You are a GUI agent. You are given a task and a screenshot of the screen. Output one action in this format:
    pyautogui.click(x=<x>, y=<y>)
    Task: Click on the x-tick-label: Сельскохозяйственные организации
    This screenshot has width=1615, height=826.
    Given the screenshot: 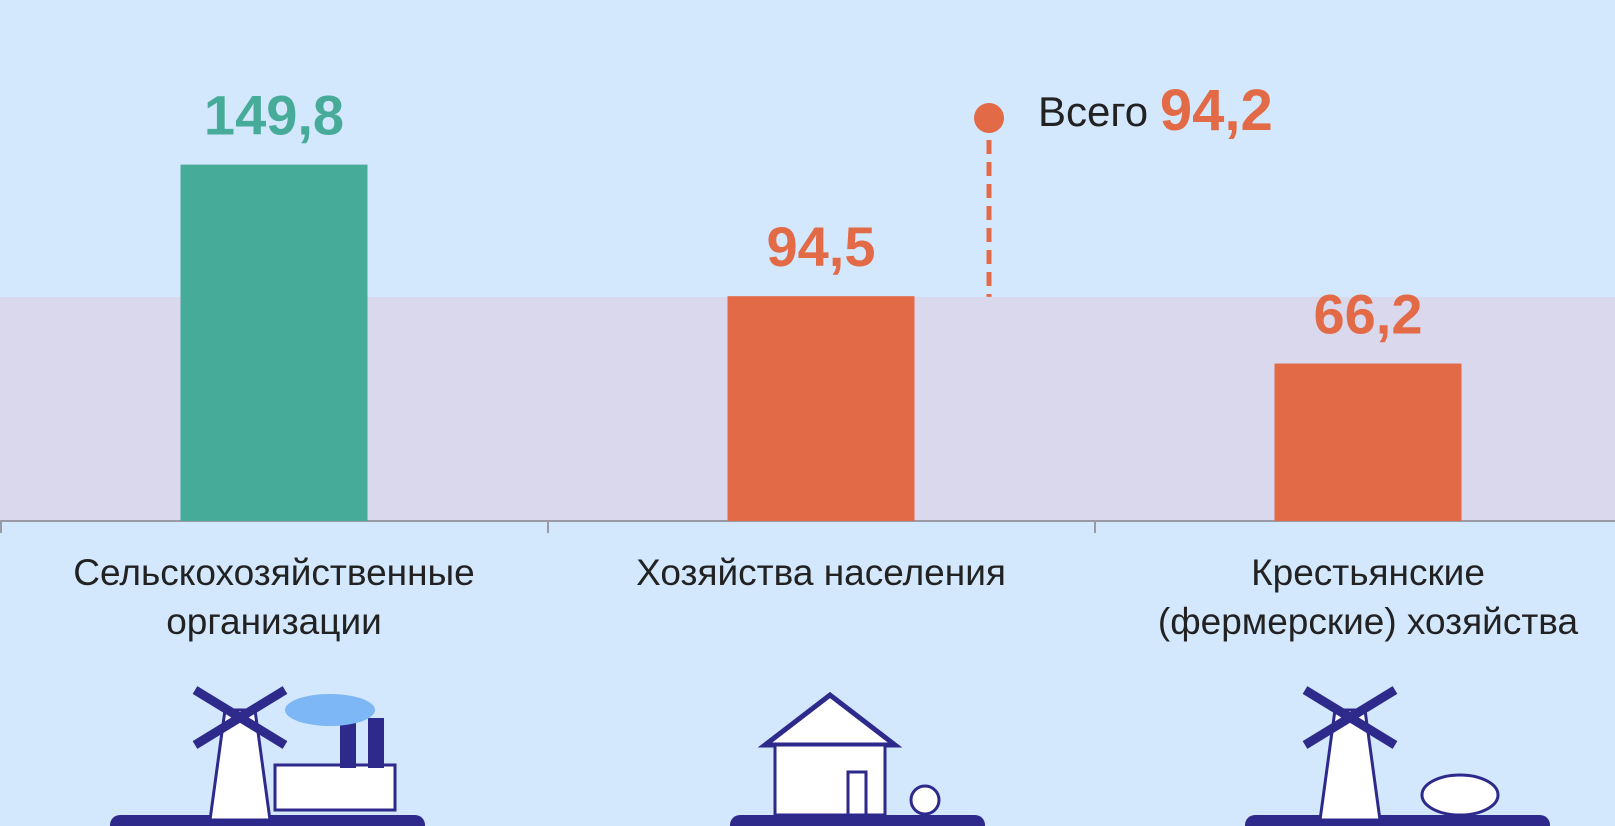 What is the action you would take?
    pyautogui.click(x=274, y=597)
    